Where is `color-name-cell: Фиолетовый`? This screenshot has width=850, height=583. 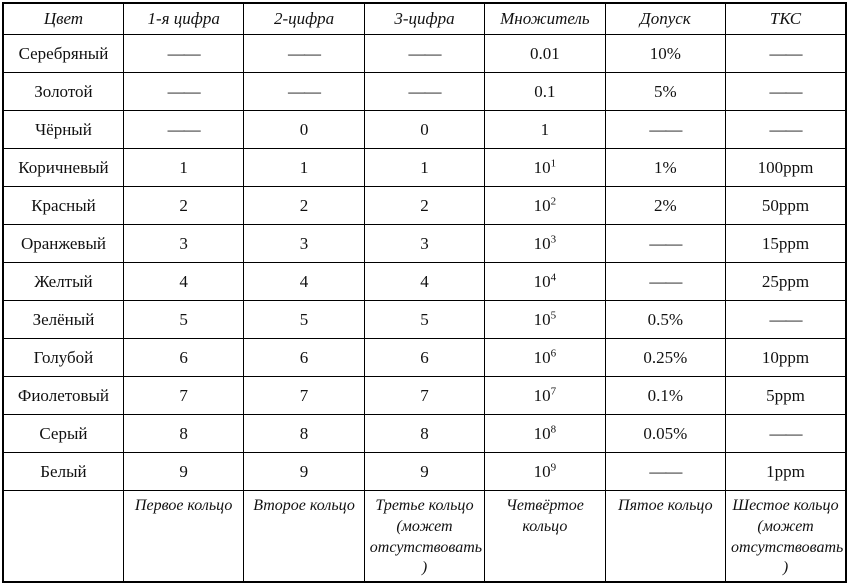 color-name-cell: Фиолетовый is located at coordinates (63, 395).